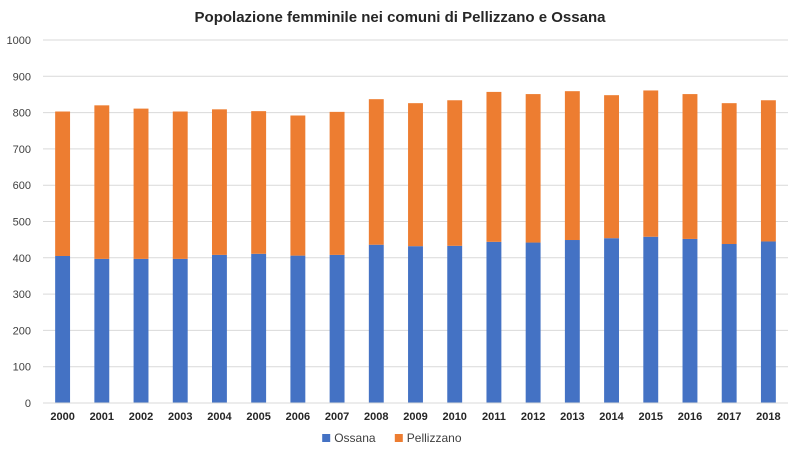  Describe the element at coordinates (376, 172) in the screenshot. I see `bar-pellizzano-2008` at that location.